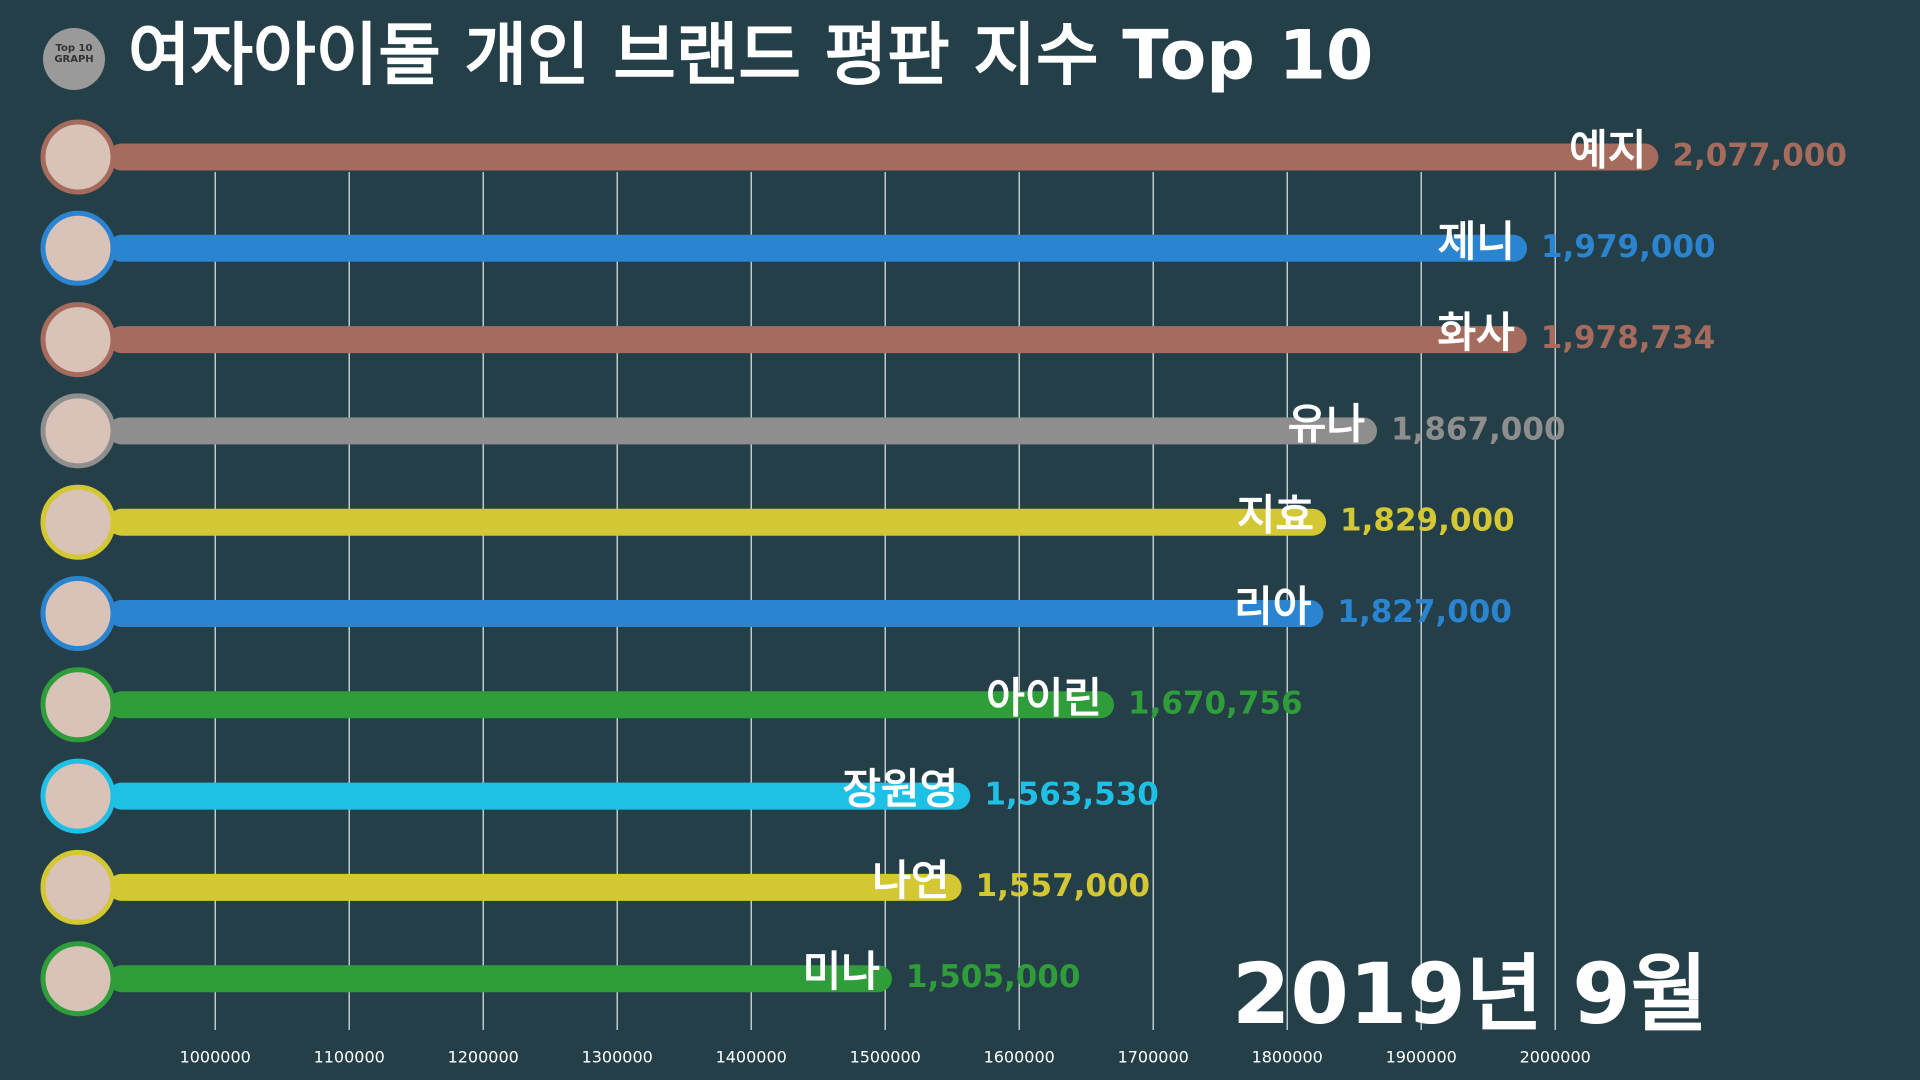  What do you see at coordinates (1215, 703) in the screenshot?
I see `value-label: 1,670,756` at bounding box center [1215, 703].